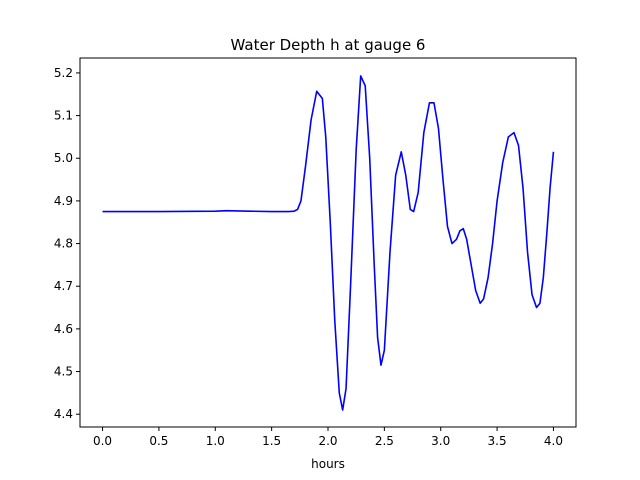 The height and width of the screenshot is (480, 640). Describe the element at coordinates (63, 286) in the screenshot. I see `y-tick-label-3: 4.7` at that location.